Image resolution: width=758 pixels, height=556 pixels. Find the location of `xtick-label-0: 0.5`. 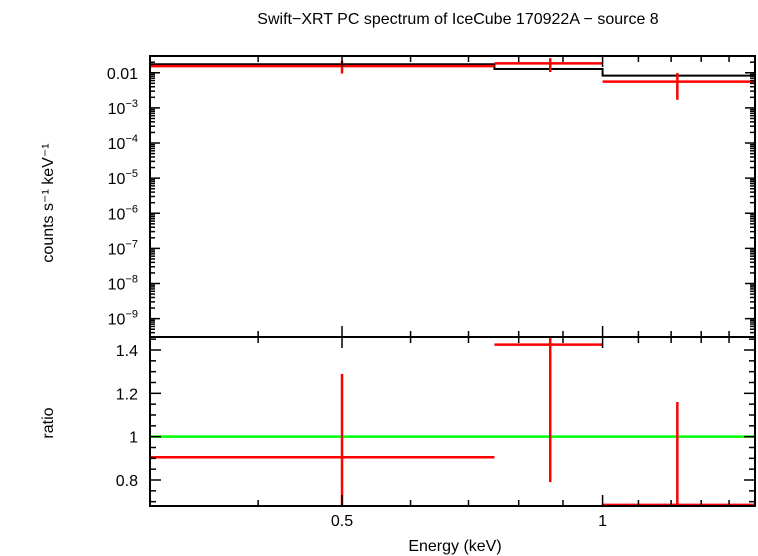

xtick-label-0: 0.5 is located at coordinates (342, 521).